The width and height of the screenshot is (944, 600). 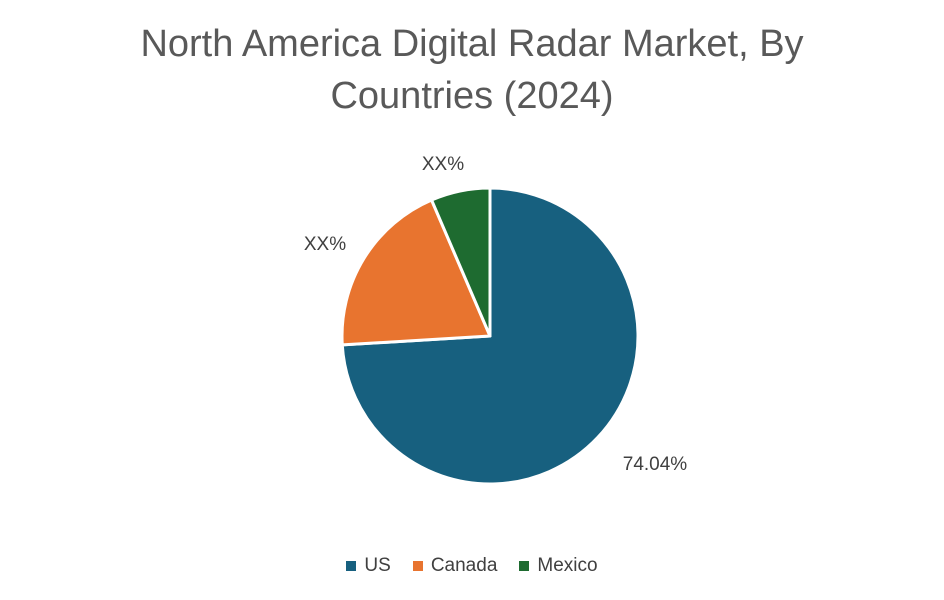 I want to click on pie-slice-mexico, so click(x=461, y=262).